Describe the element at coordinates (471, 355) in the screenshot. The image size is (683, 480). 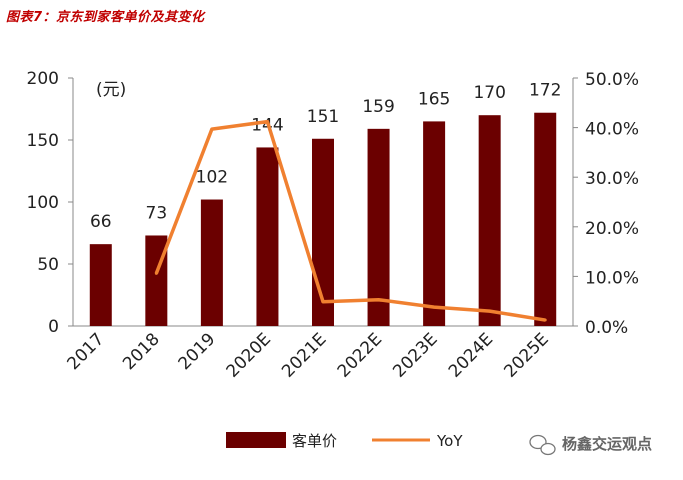
I see `x-tick-label: 2024E` at that location.